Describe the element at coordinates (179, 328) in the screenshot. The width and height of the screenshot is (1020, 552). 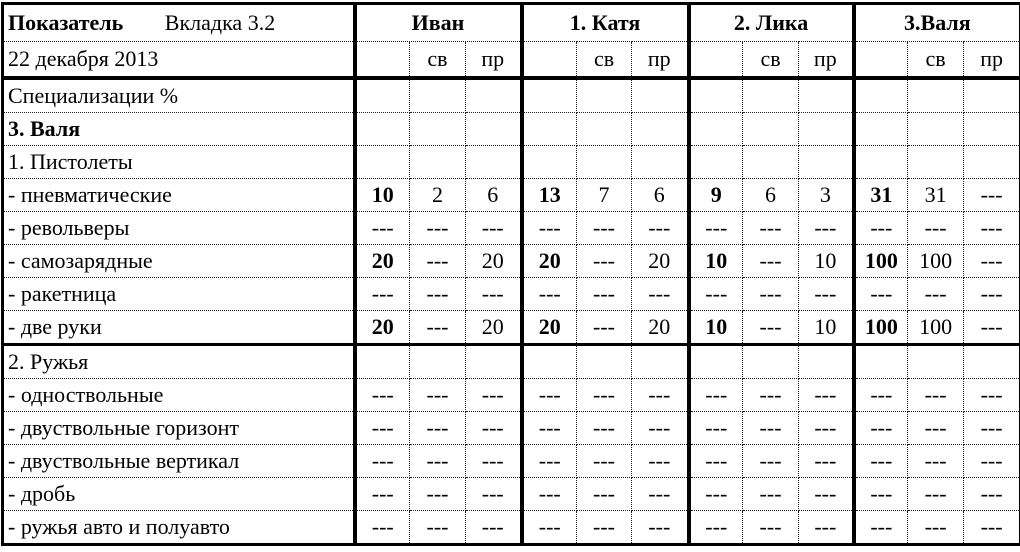
I see `row-label: - две руки` at that location.